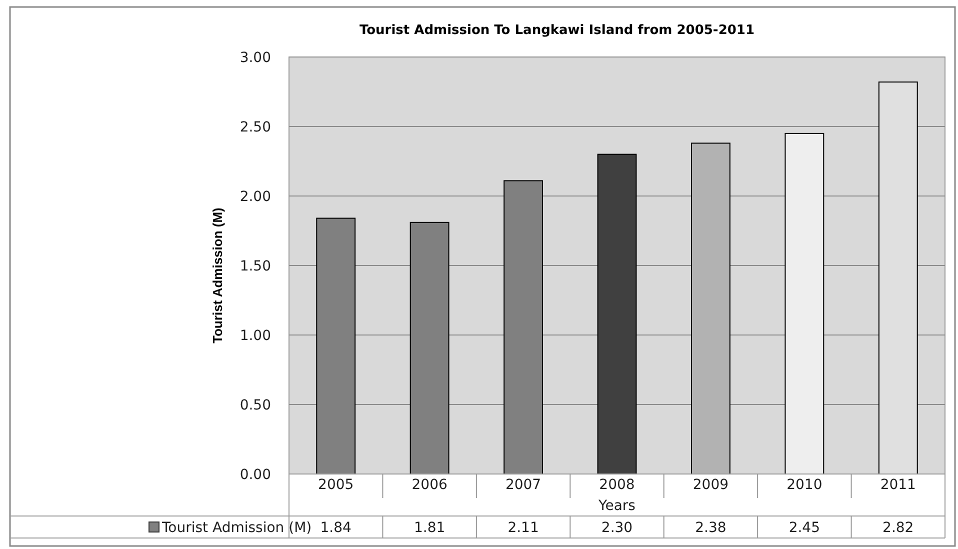  What do you see at coordinates (617, 506) in the screenshot?
I see `x-axis-title: Years` at bounding box center [617, 506].